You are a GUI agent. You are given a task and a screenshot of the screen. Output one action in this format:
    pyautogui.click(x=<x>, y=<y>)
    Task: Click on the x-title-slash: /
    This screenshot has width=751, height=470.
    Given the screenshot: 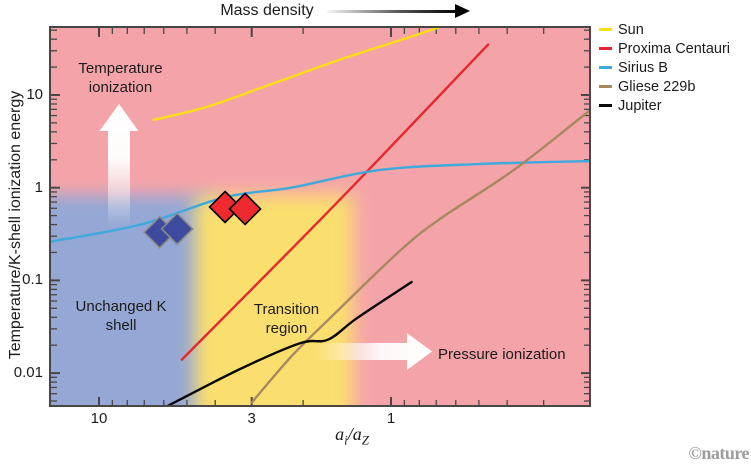 What is the action you would take?
    pyautogui.click(x=350, y=434)
    